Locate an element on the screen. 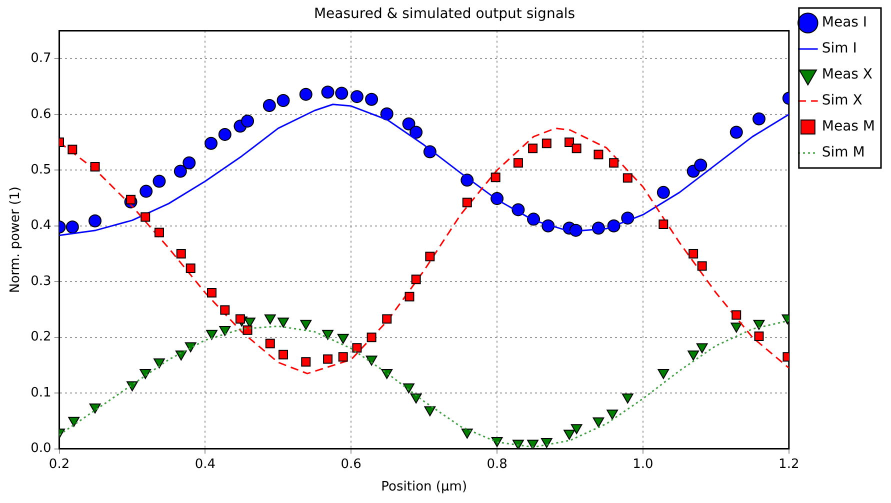  legend-label: Sim M is located at coordinates (843, 152).